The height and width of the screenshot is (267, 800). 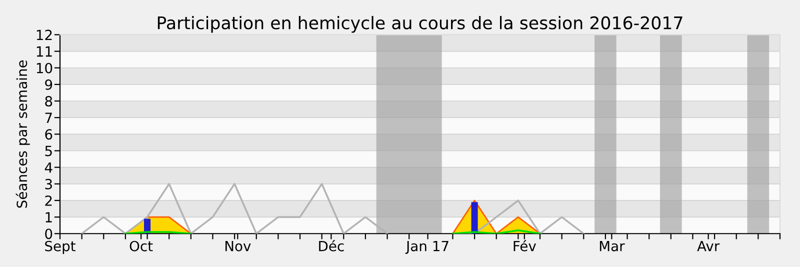 I want to click on x-tick-label: Avr, so click(x=708, y=246).